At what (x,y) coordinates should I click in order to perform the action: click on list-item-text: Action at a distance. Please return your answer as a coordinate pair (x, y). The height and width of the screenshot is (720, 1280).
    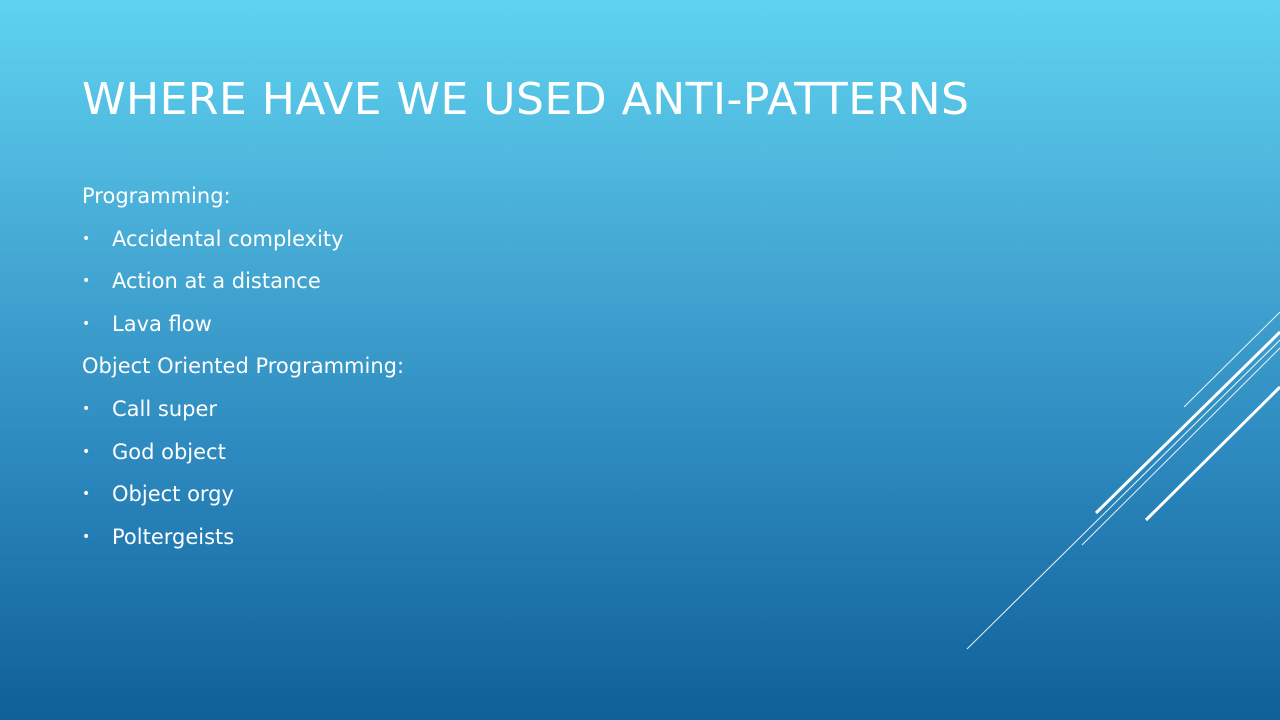
    Looking at the image, I should click on (216, 281).